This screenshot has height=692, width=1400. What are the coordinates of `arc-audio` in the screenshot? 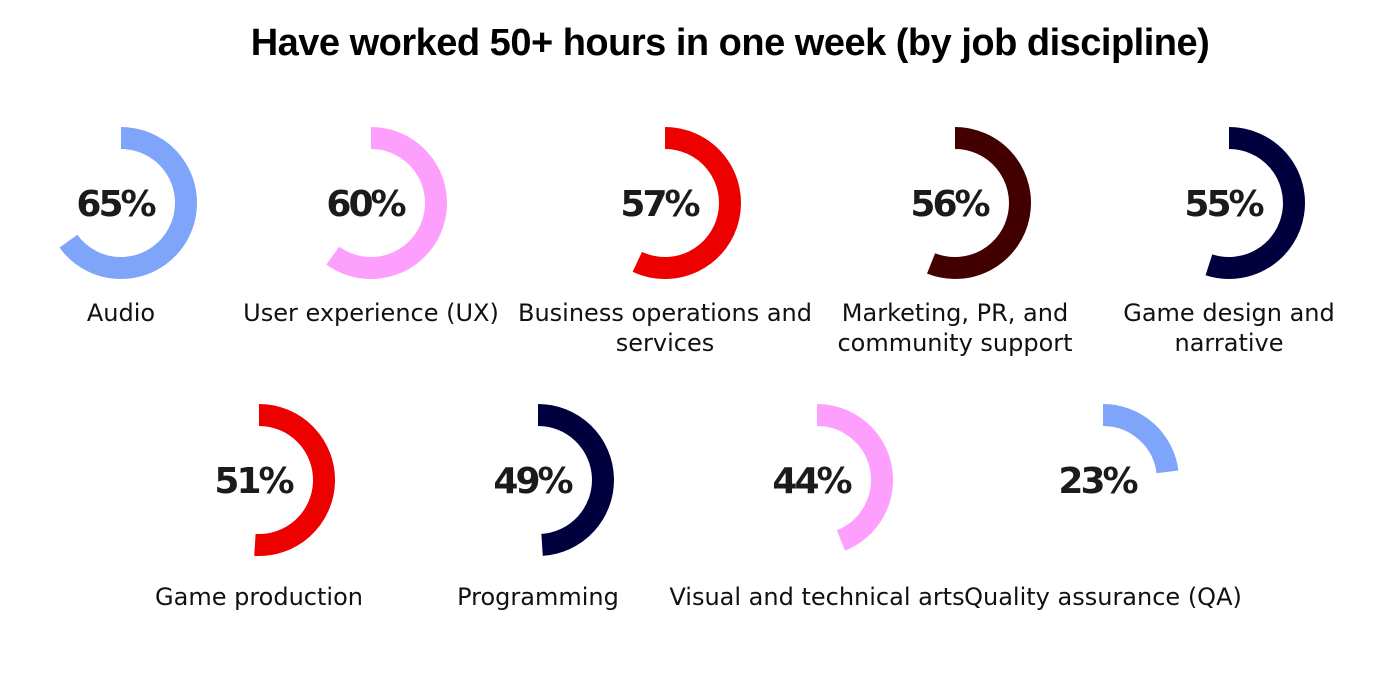 It's located at (128, 203).